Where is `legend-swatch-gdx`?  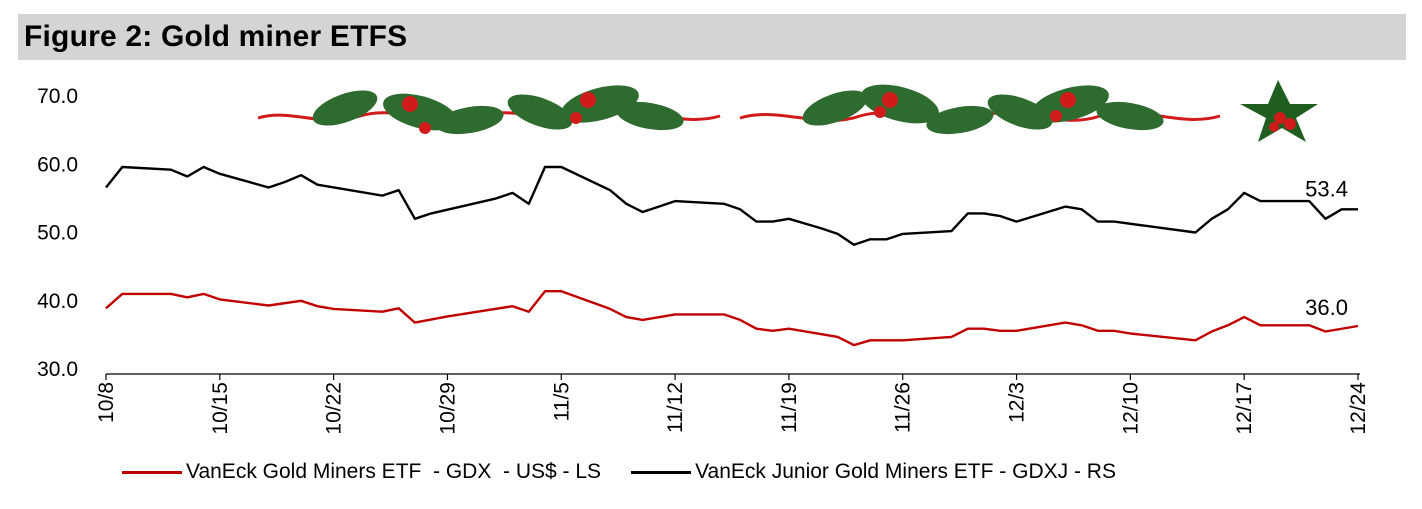
legend-swatch-gdx is located at coordinates (152, 472).